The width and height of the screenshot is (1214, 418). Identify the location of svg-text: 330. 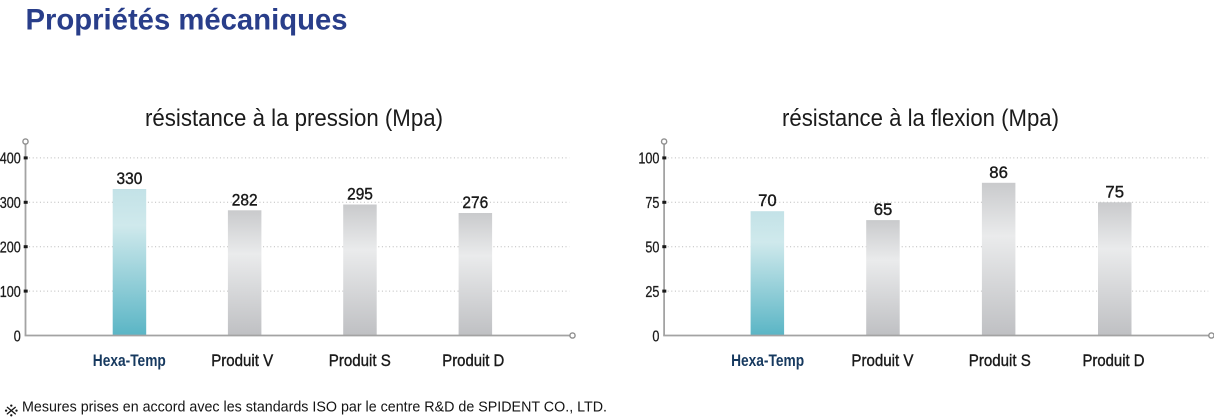
(130, 178).